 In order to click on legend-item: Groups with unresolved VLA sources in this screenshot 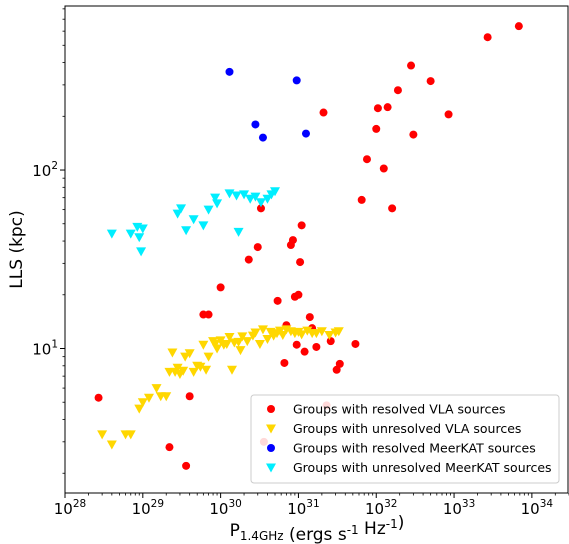, I will do `click(393, 428)`.